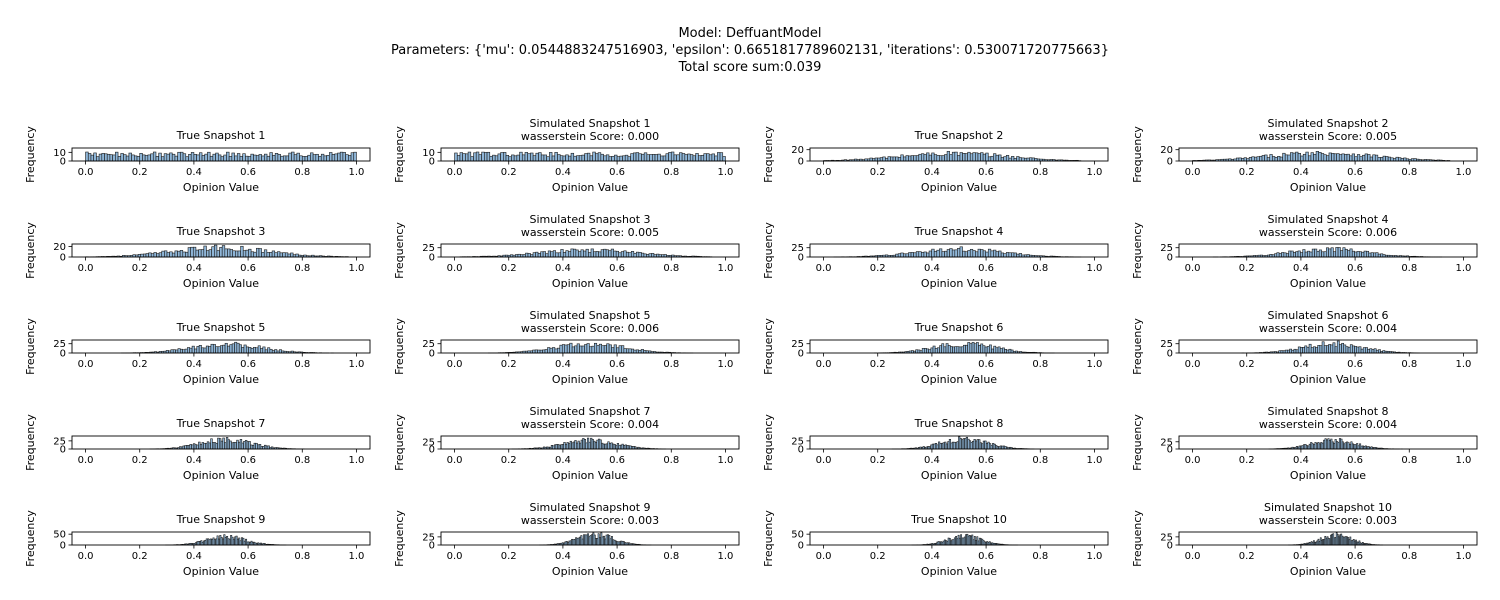 The image size is (1500, 600). Describe the element at coordinates (590, 315) in the screenshot. I see `chart-10-title: Simulated Snapshot 5` at that location.